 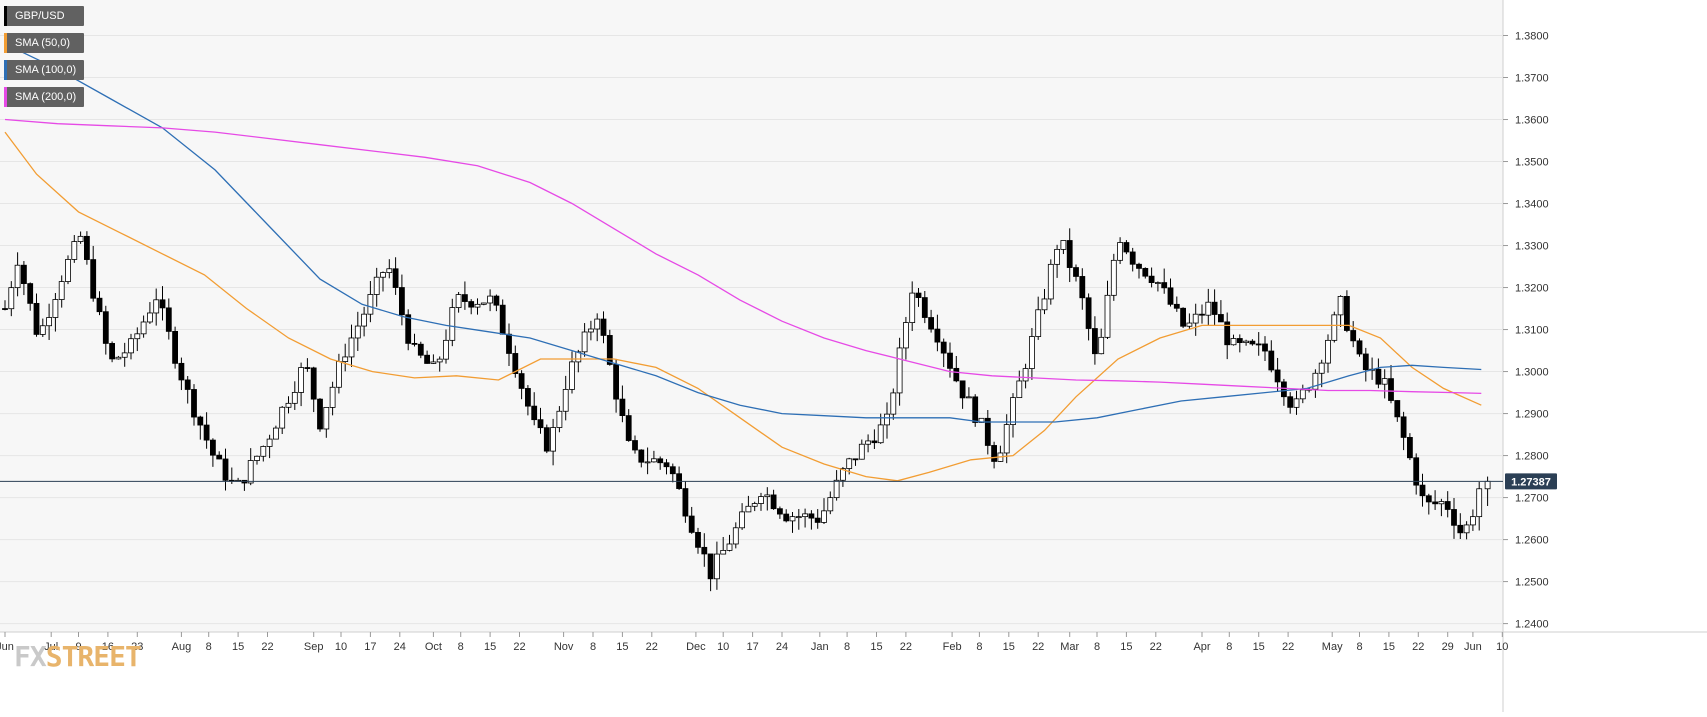 I want to click on legend-item-gbpusd: GBP/USD, so click(x=44, y=16).